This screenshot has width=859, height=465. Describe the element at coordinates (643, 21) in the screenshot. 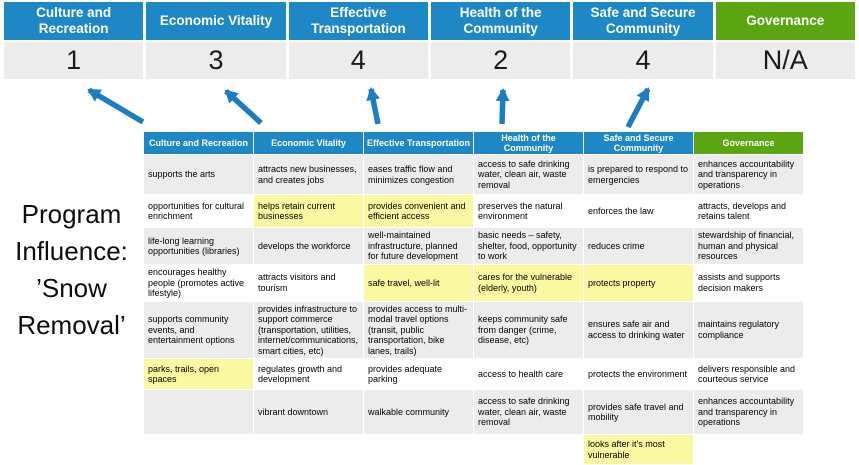

I see `summary-header-label: Safe and Secure Community` at that location.